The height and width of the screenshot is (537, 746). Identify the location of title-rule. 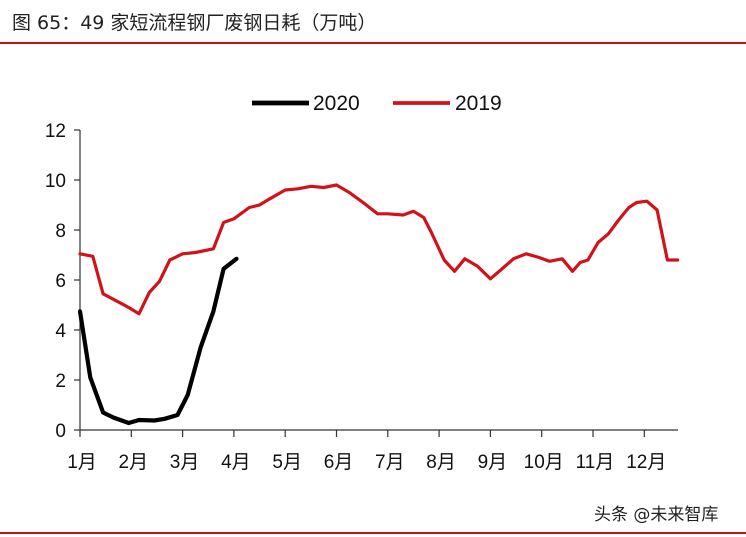
(373, 43).